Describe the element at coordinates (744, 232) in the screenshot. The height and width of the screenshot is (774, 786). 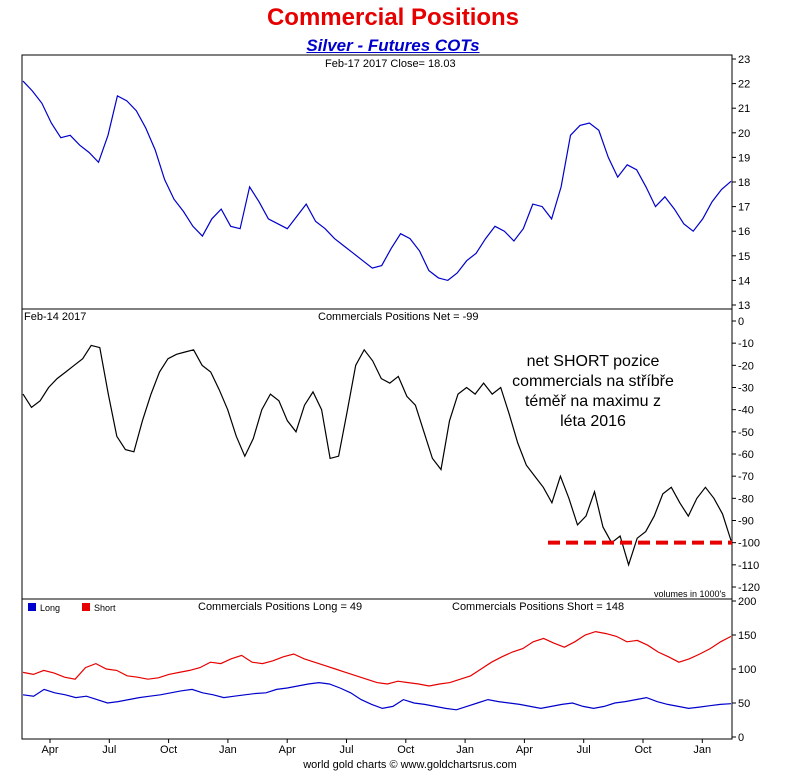
I see `y-tick-label: 16` at that location.